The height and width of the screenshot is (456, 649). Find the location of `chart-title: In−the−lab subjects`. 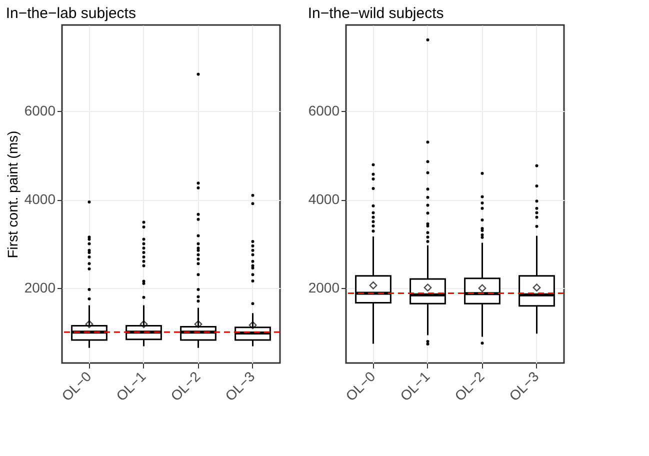

chart-title: In−the−lab subjects is located at coordinates (71, 13).